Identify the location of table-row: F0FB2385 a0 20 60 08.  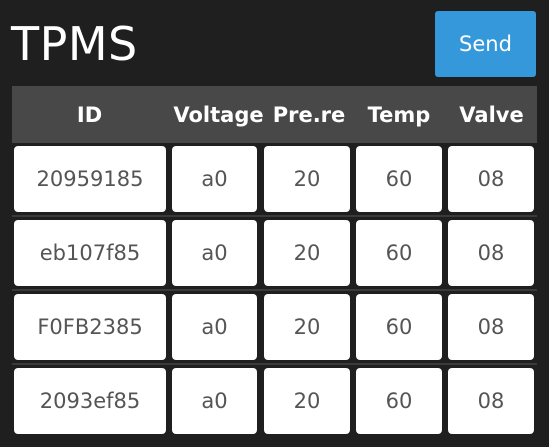
(274, 329).